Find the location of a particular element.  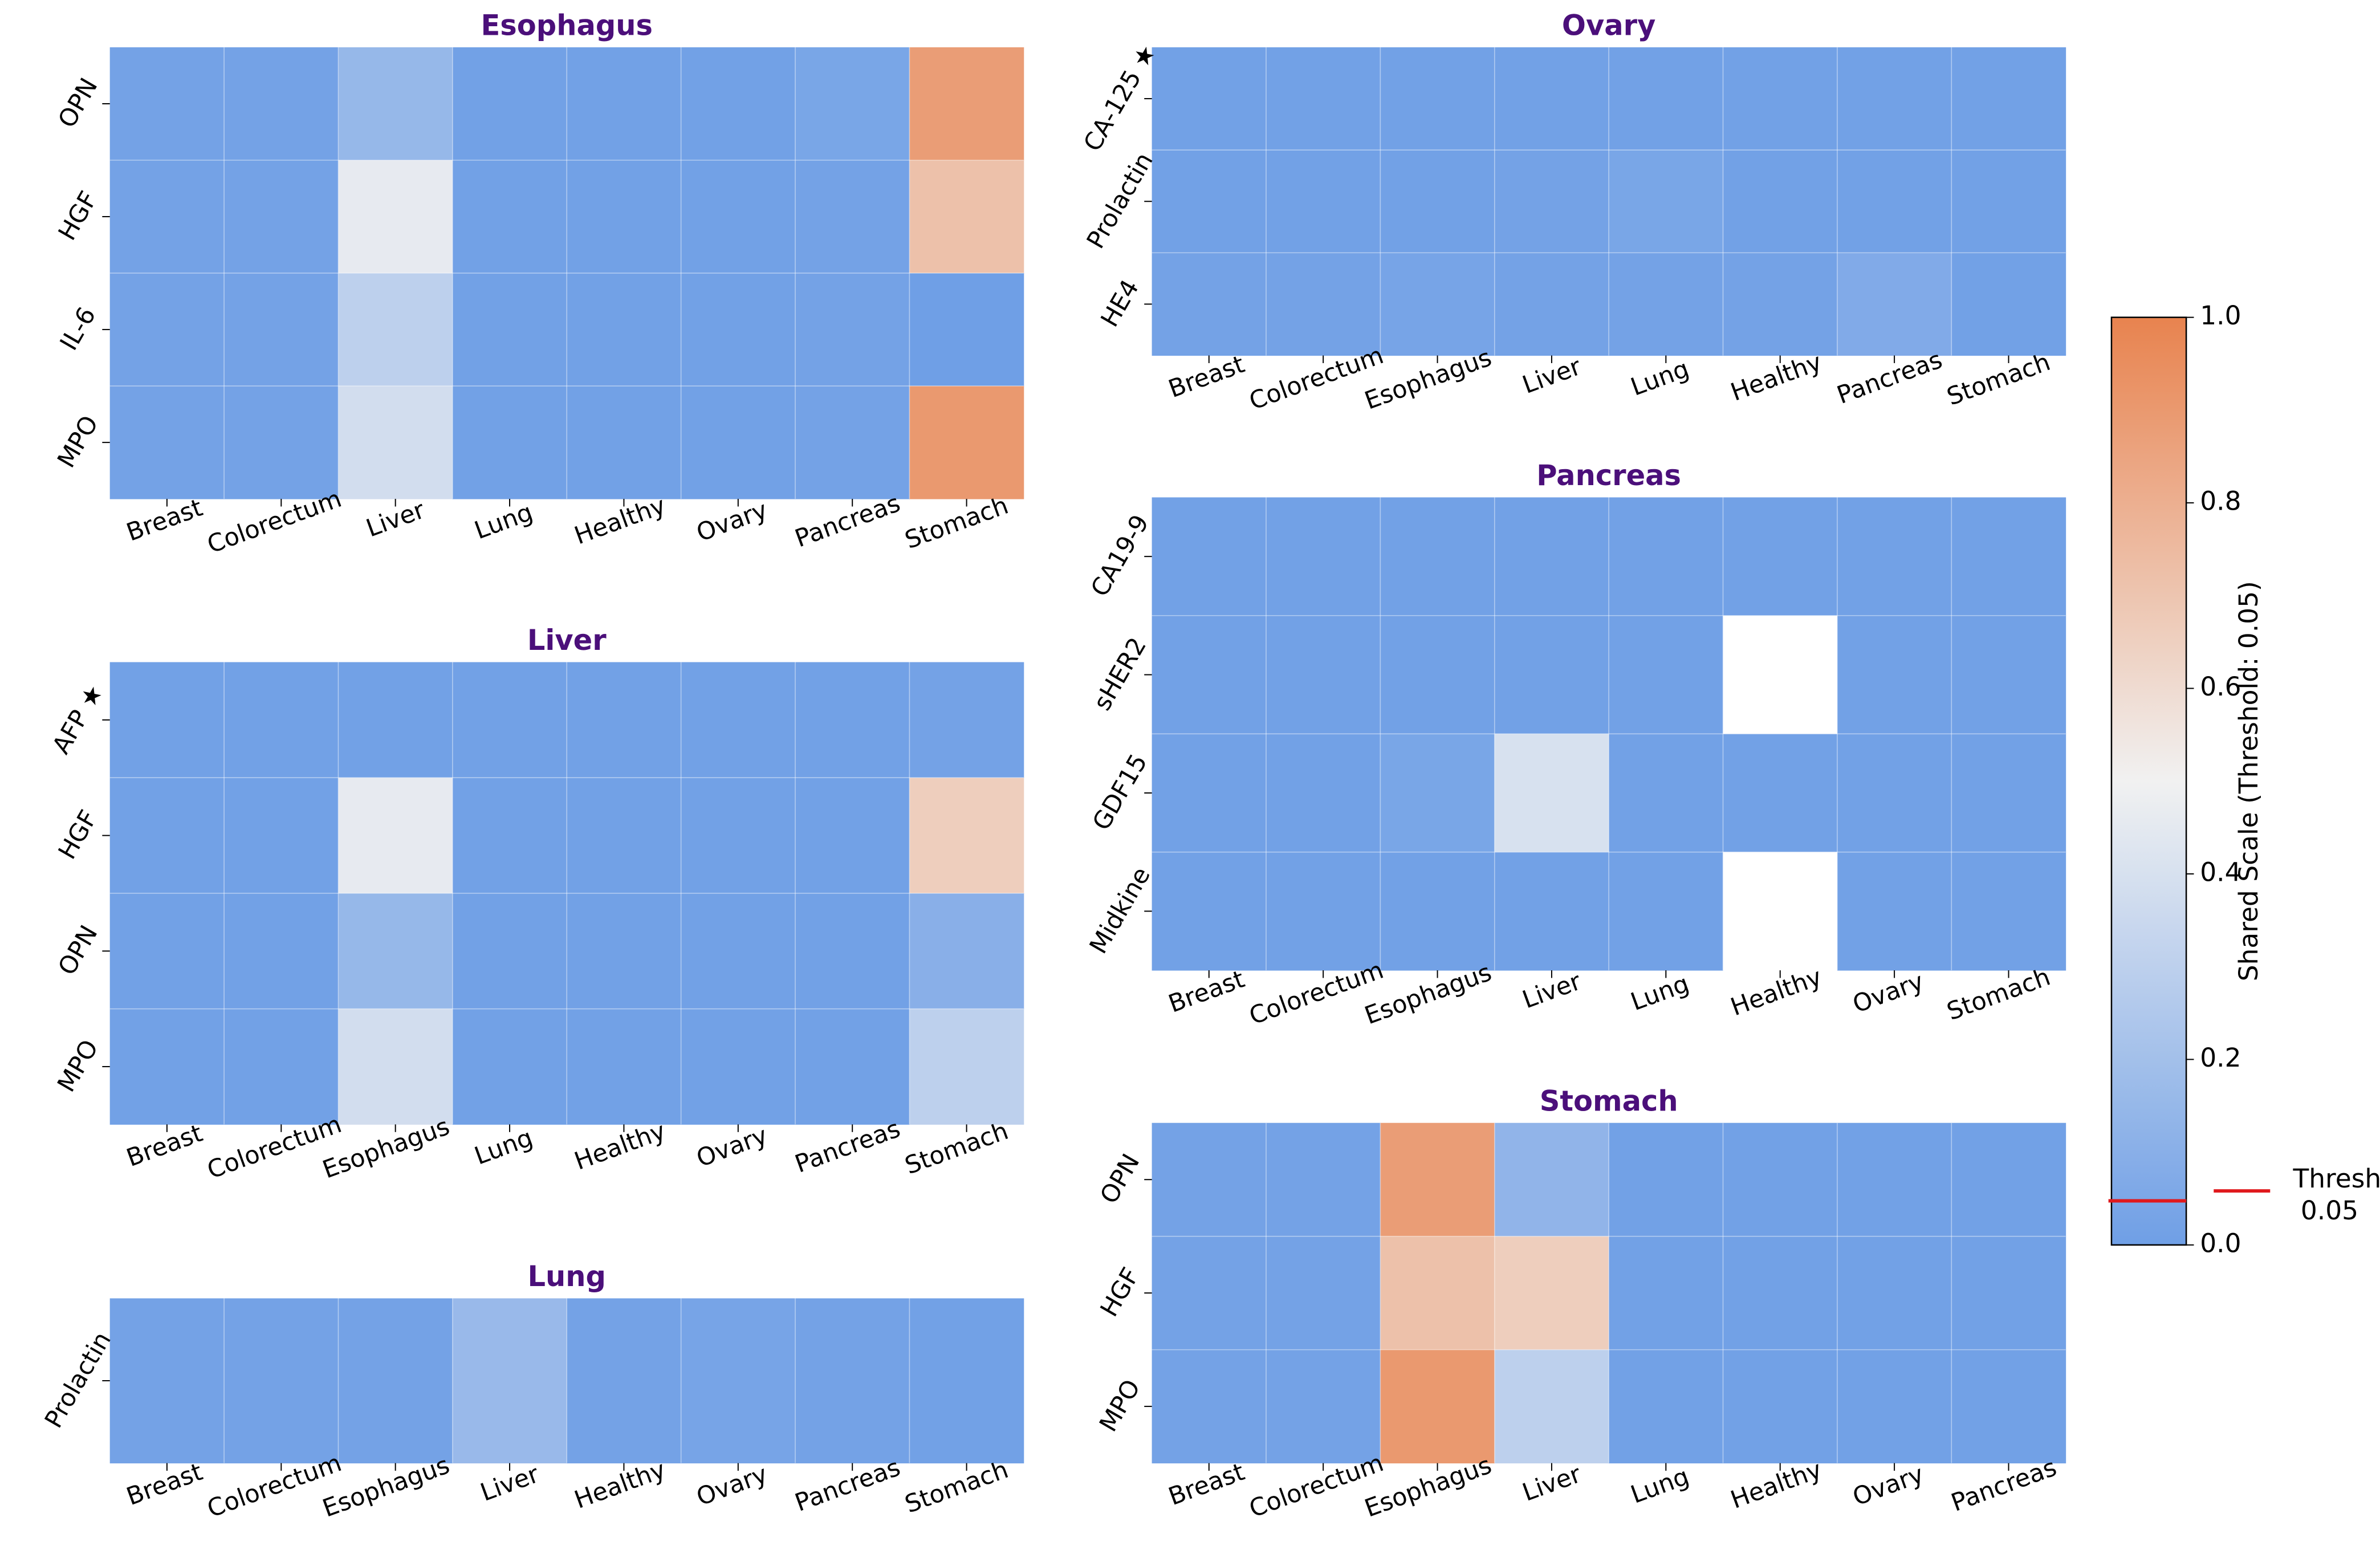

y-tick-label: IL-6 is located at coordinates (78, 328).